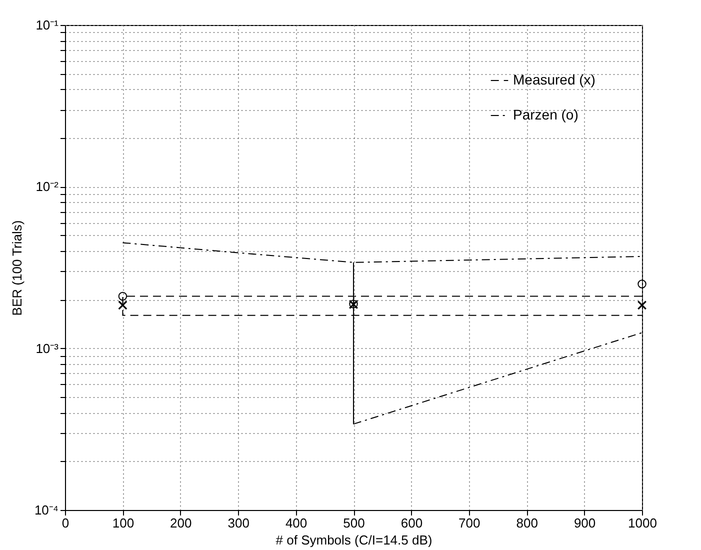 The height and width of the screenshot is (550, 701). What do you see at coordinates (469, 523) in the screenshot?
I see `x-tick-label: 700` at bounding box center [469, 523].